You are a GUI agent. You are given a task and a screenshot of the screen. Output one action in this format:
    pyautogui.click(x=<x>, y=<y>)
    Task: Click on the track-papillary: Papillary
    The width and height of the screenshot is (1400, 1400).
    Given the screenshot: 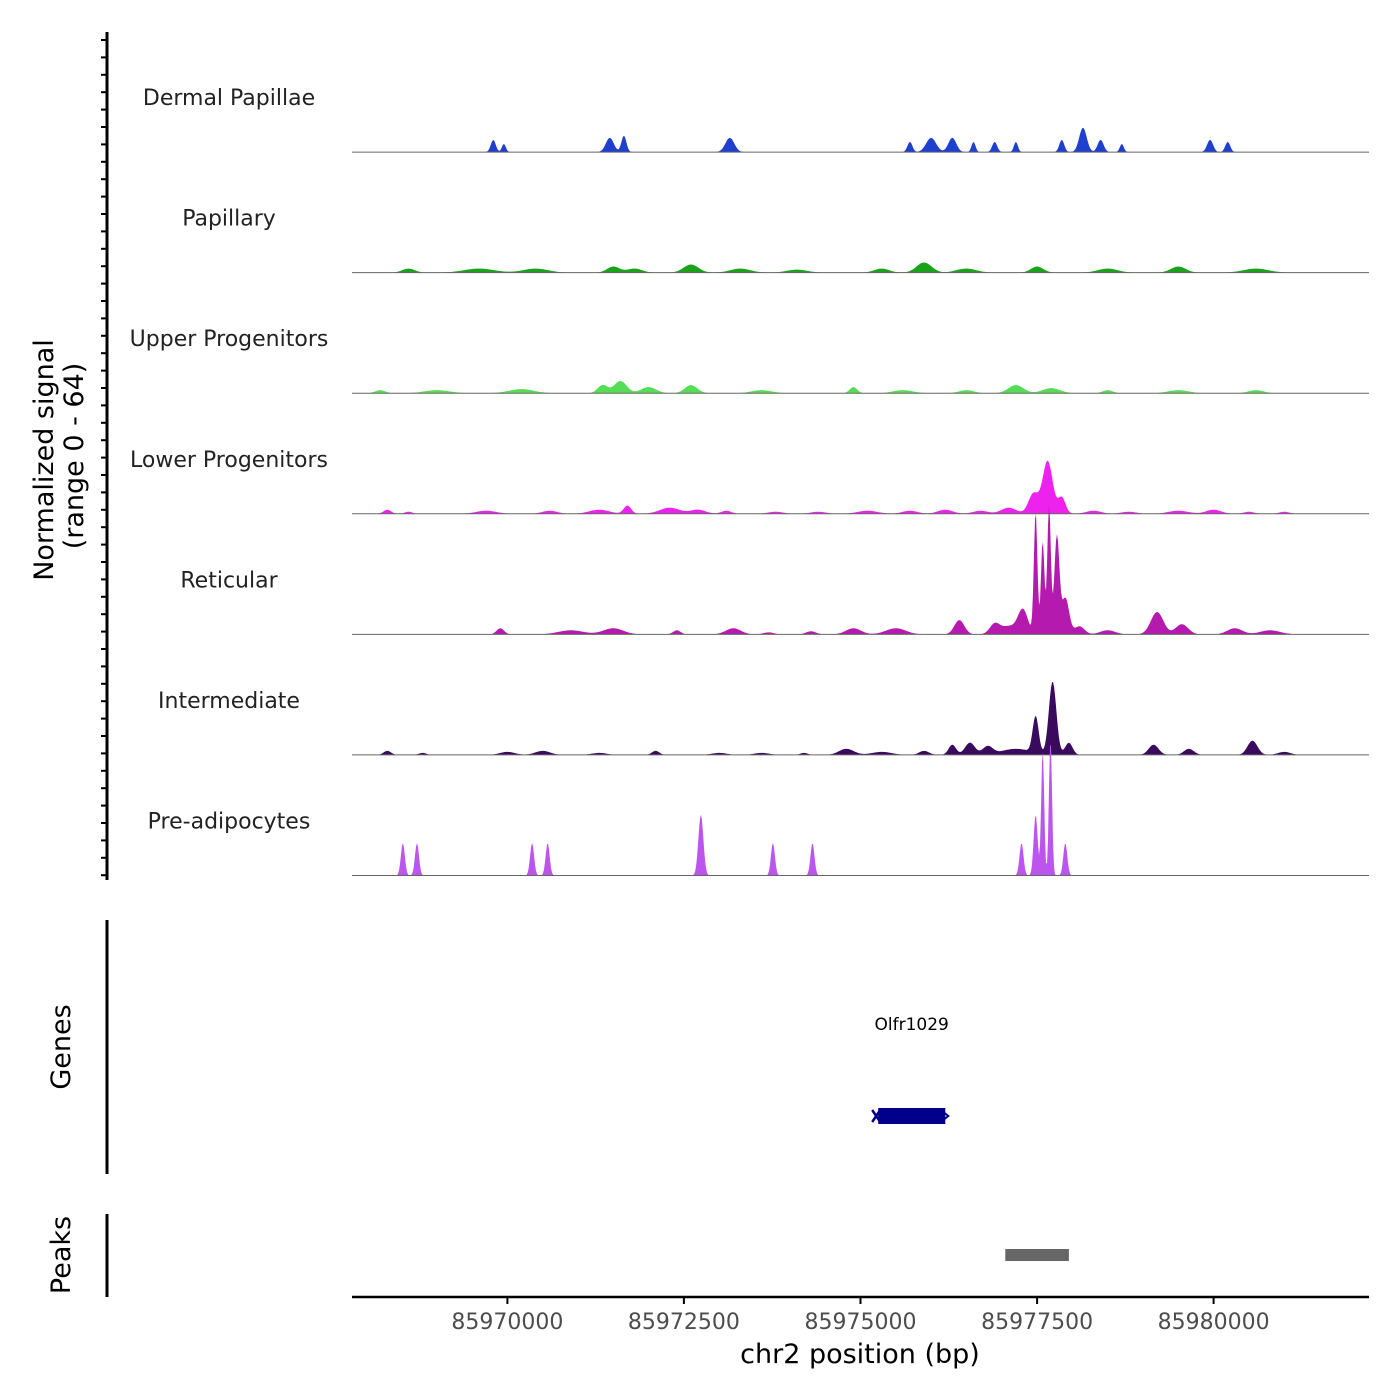 What is the action you would take?
    pyautogui.click(x=775, y=240)
    